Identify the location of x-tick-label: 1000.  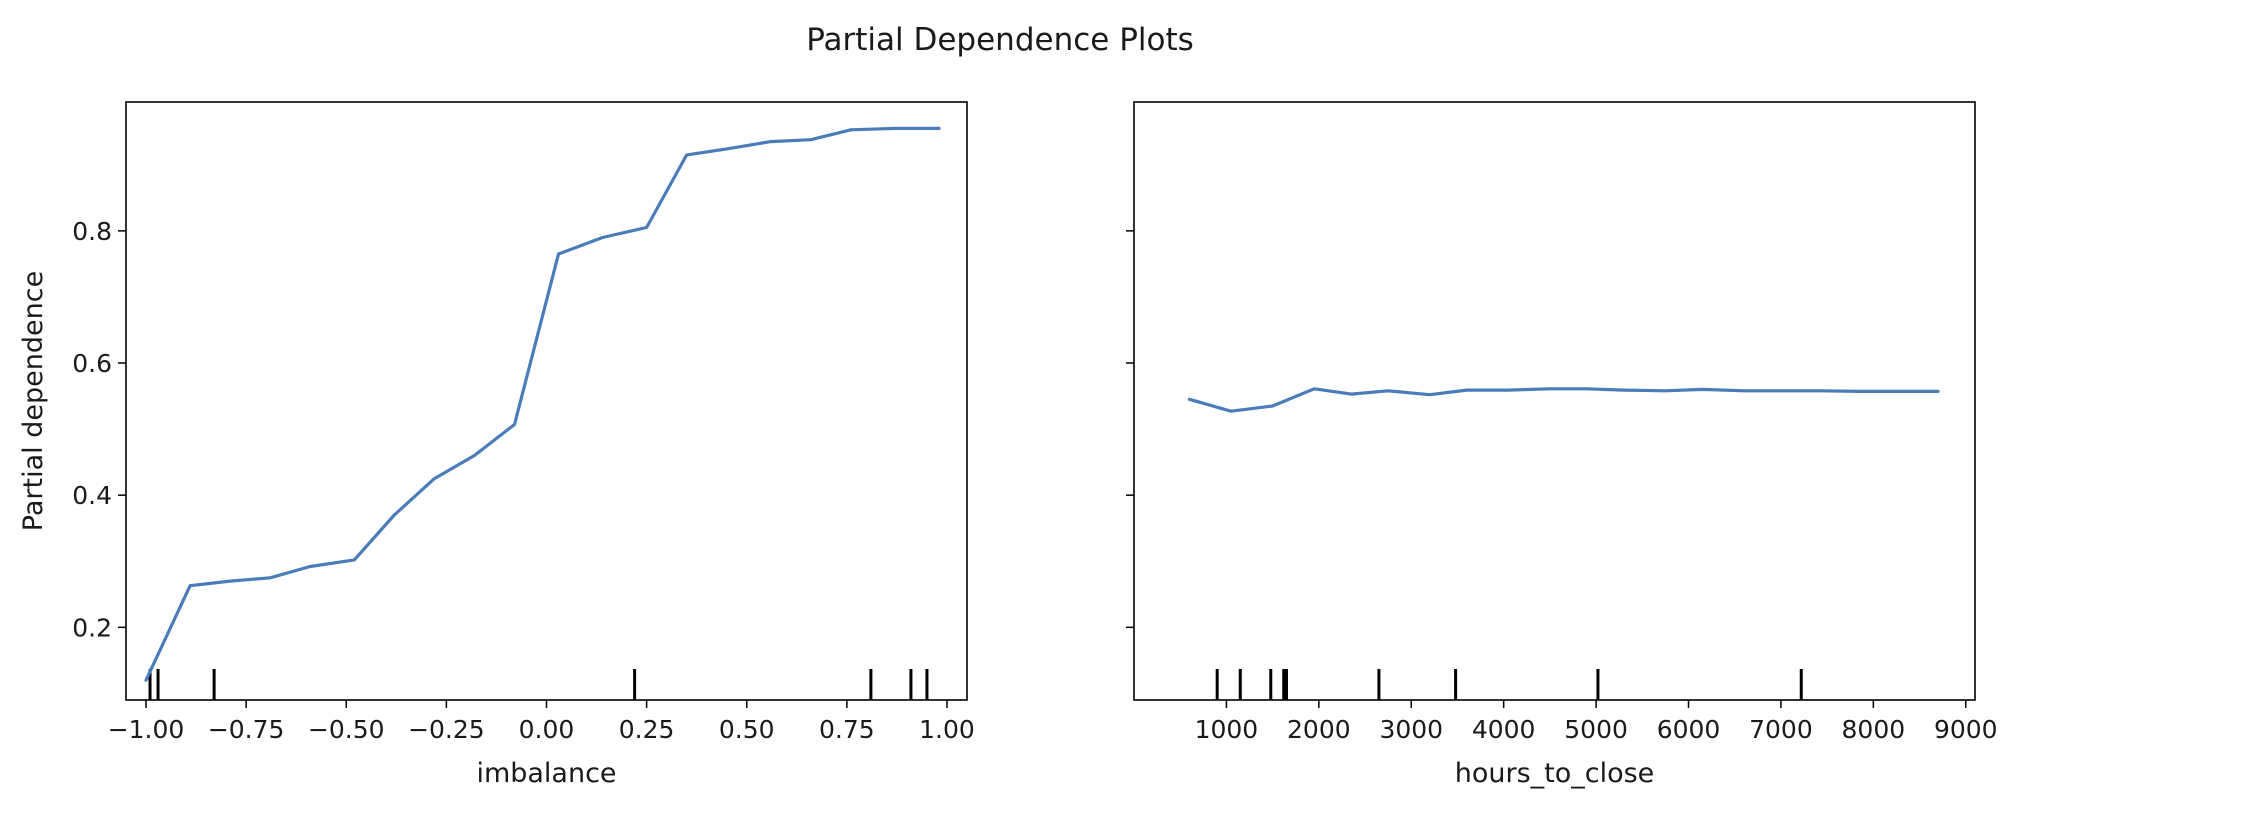
(1227, 729).